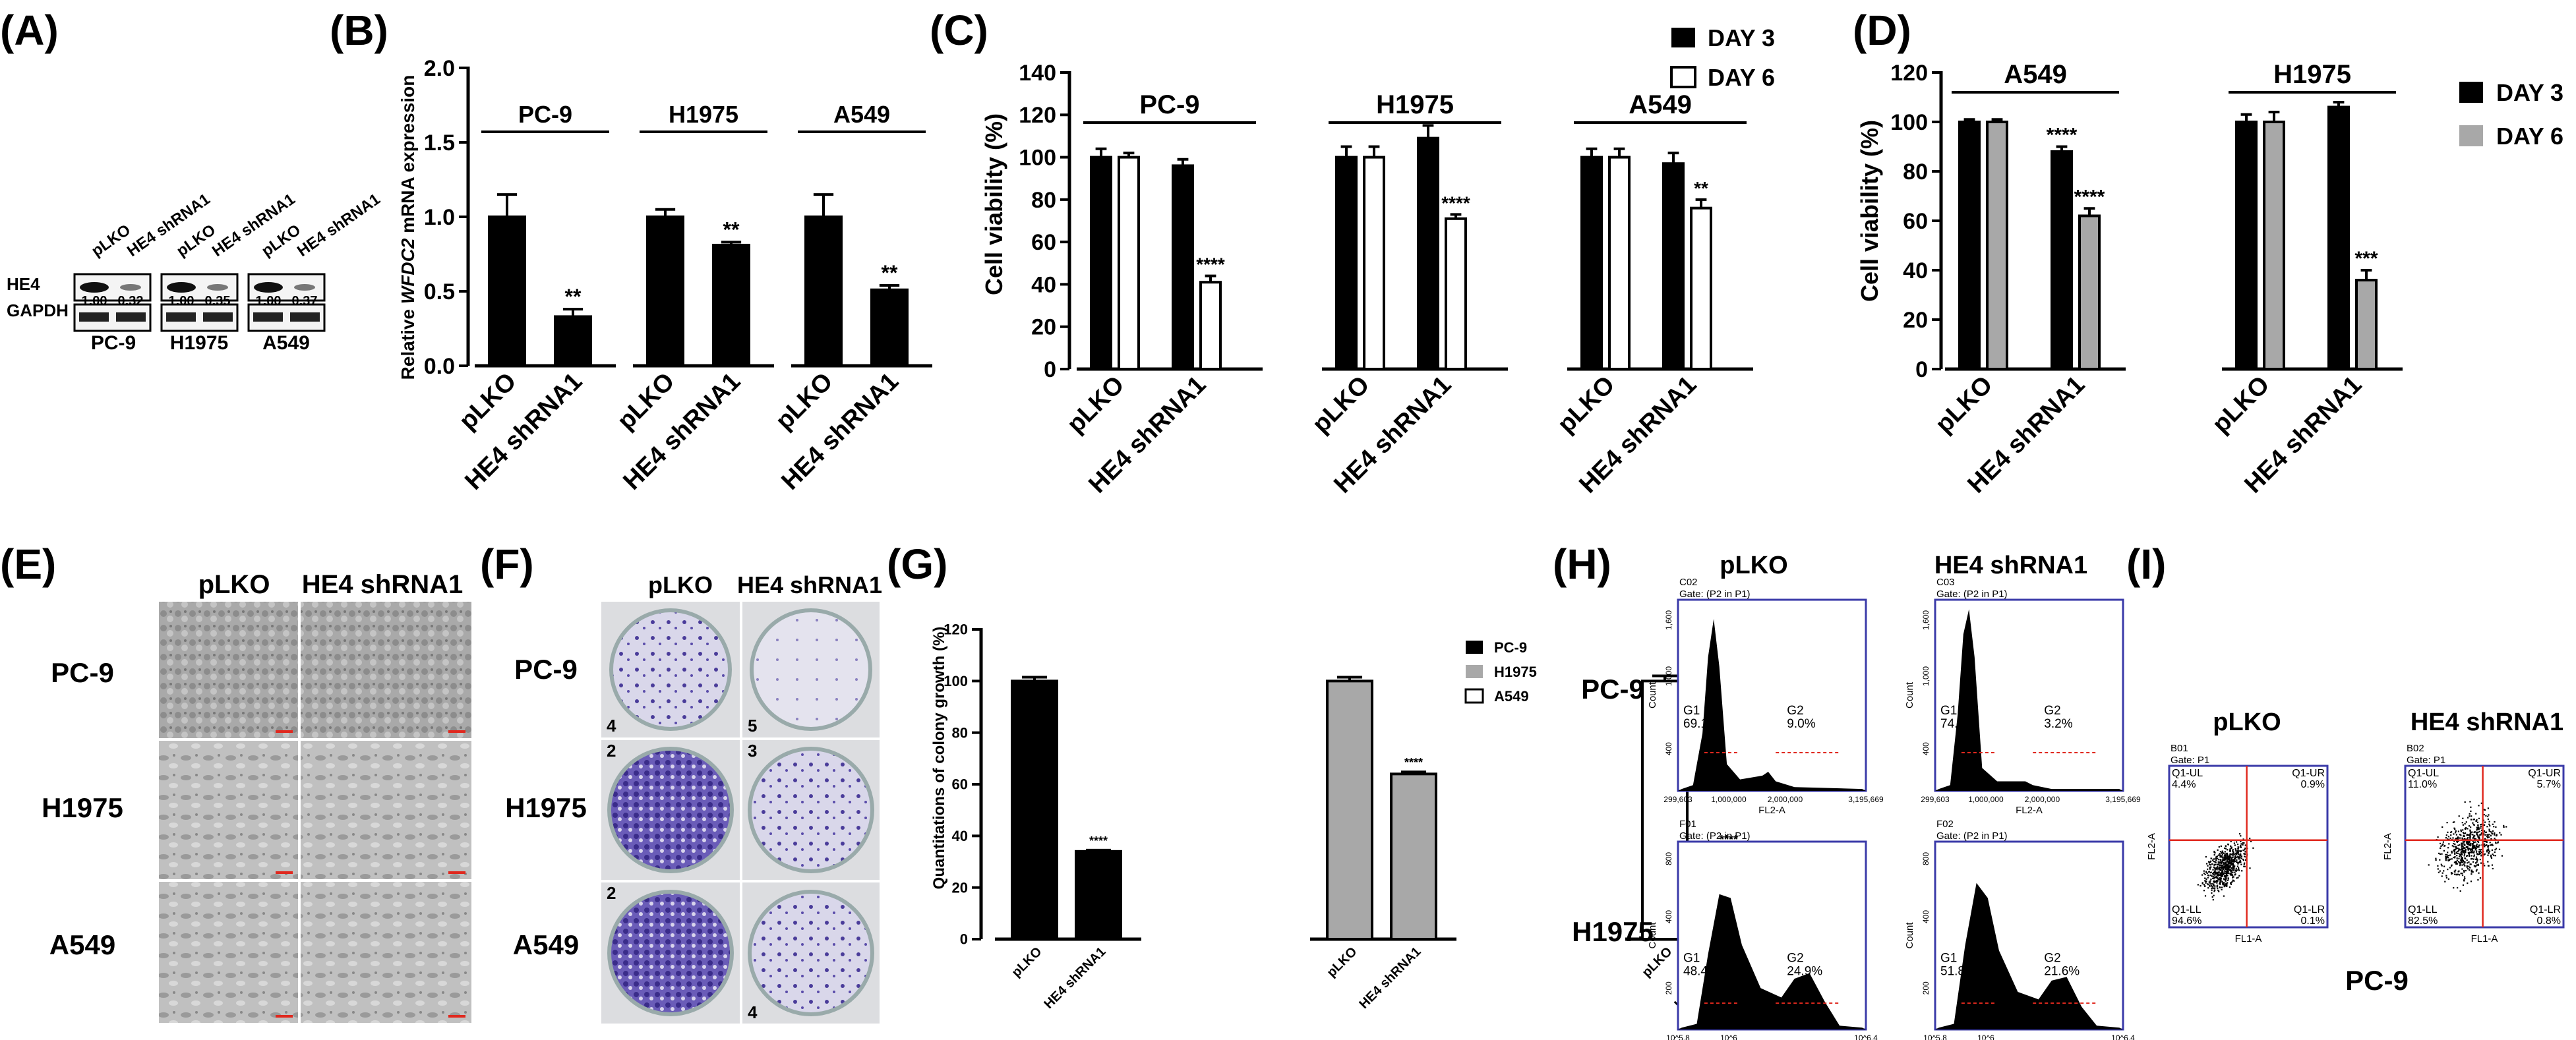 The width and height of the screenshot is (2576, 1040). What do you see at coordinates (1945, 582) in the screenshot?
I see `plot-id: C03` at bounding box center [1945, 582].